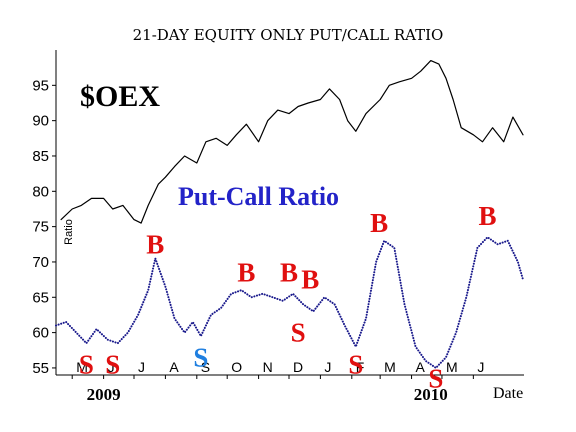  I want to click on put-call-ratio-label: Put-Call Ratio, so click(258, 196).